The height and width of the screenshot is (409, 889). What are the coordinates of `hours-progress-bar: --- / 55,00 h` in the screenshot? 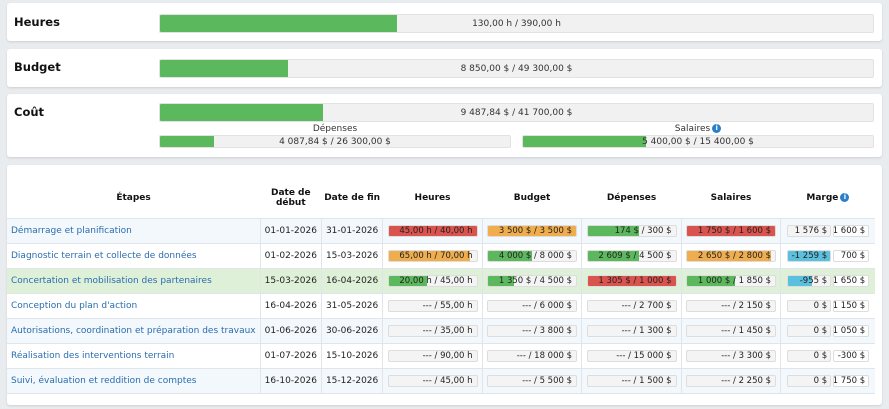 It's located at (432, 305).